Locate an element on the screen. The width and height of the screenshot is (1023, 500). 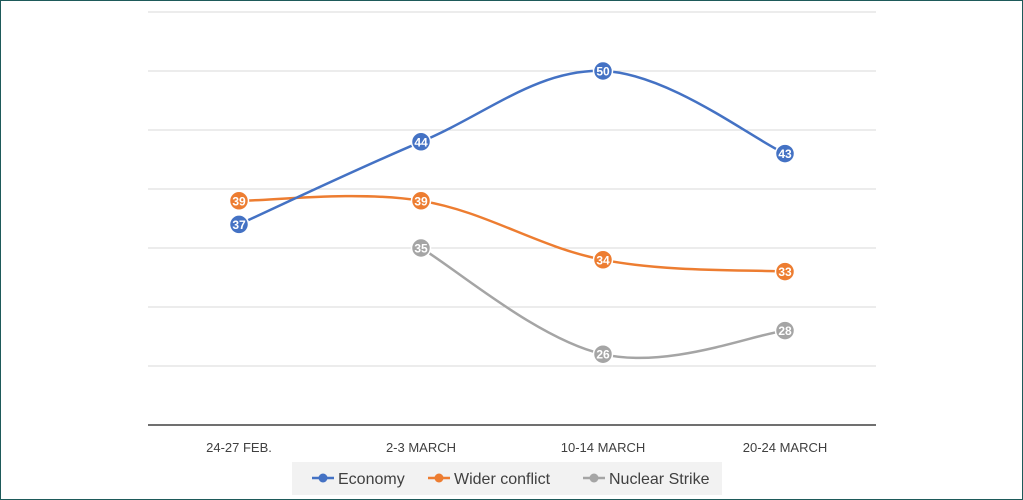
x-tick-label: 20-24 MARCH is located at coordinates (785, 447).